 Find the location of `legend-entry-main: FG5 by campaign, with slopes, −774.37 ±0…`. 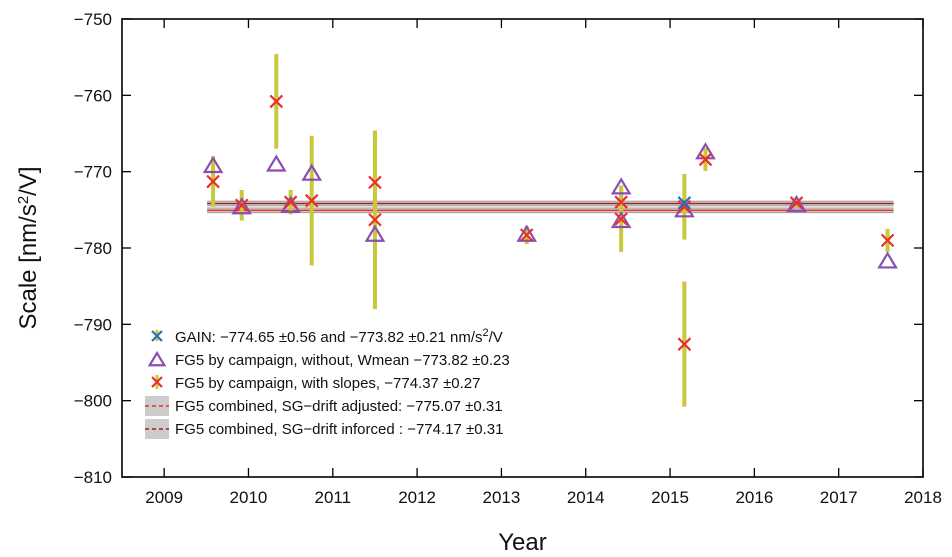

legend-entry-main: FG5 by campaign, with slopes, −774.37 ±0… is located at coordinates (328, 383).